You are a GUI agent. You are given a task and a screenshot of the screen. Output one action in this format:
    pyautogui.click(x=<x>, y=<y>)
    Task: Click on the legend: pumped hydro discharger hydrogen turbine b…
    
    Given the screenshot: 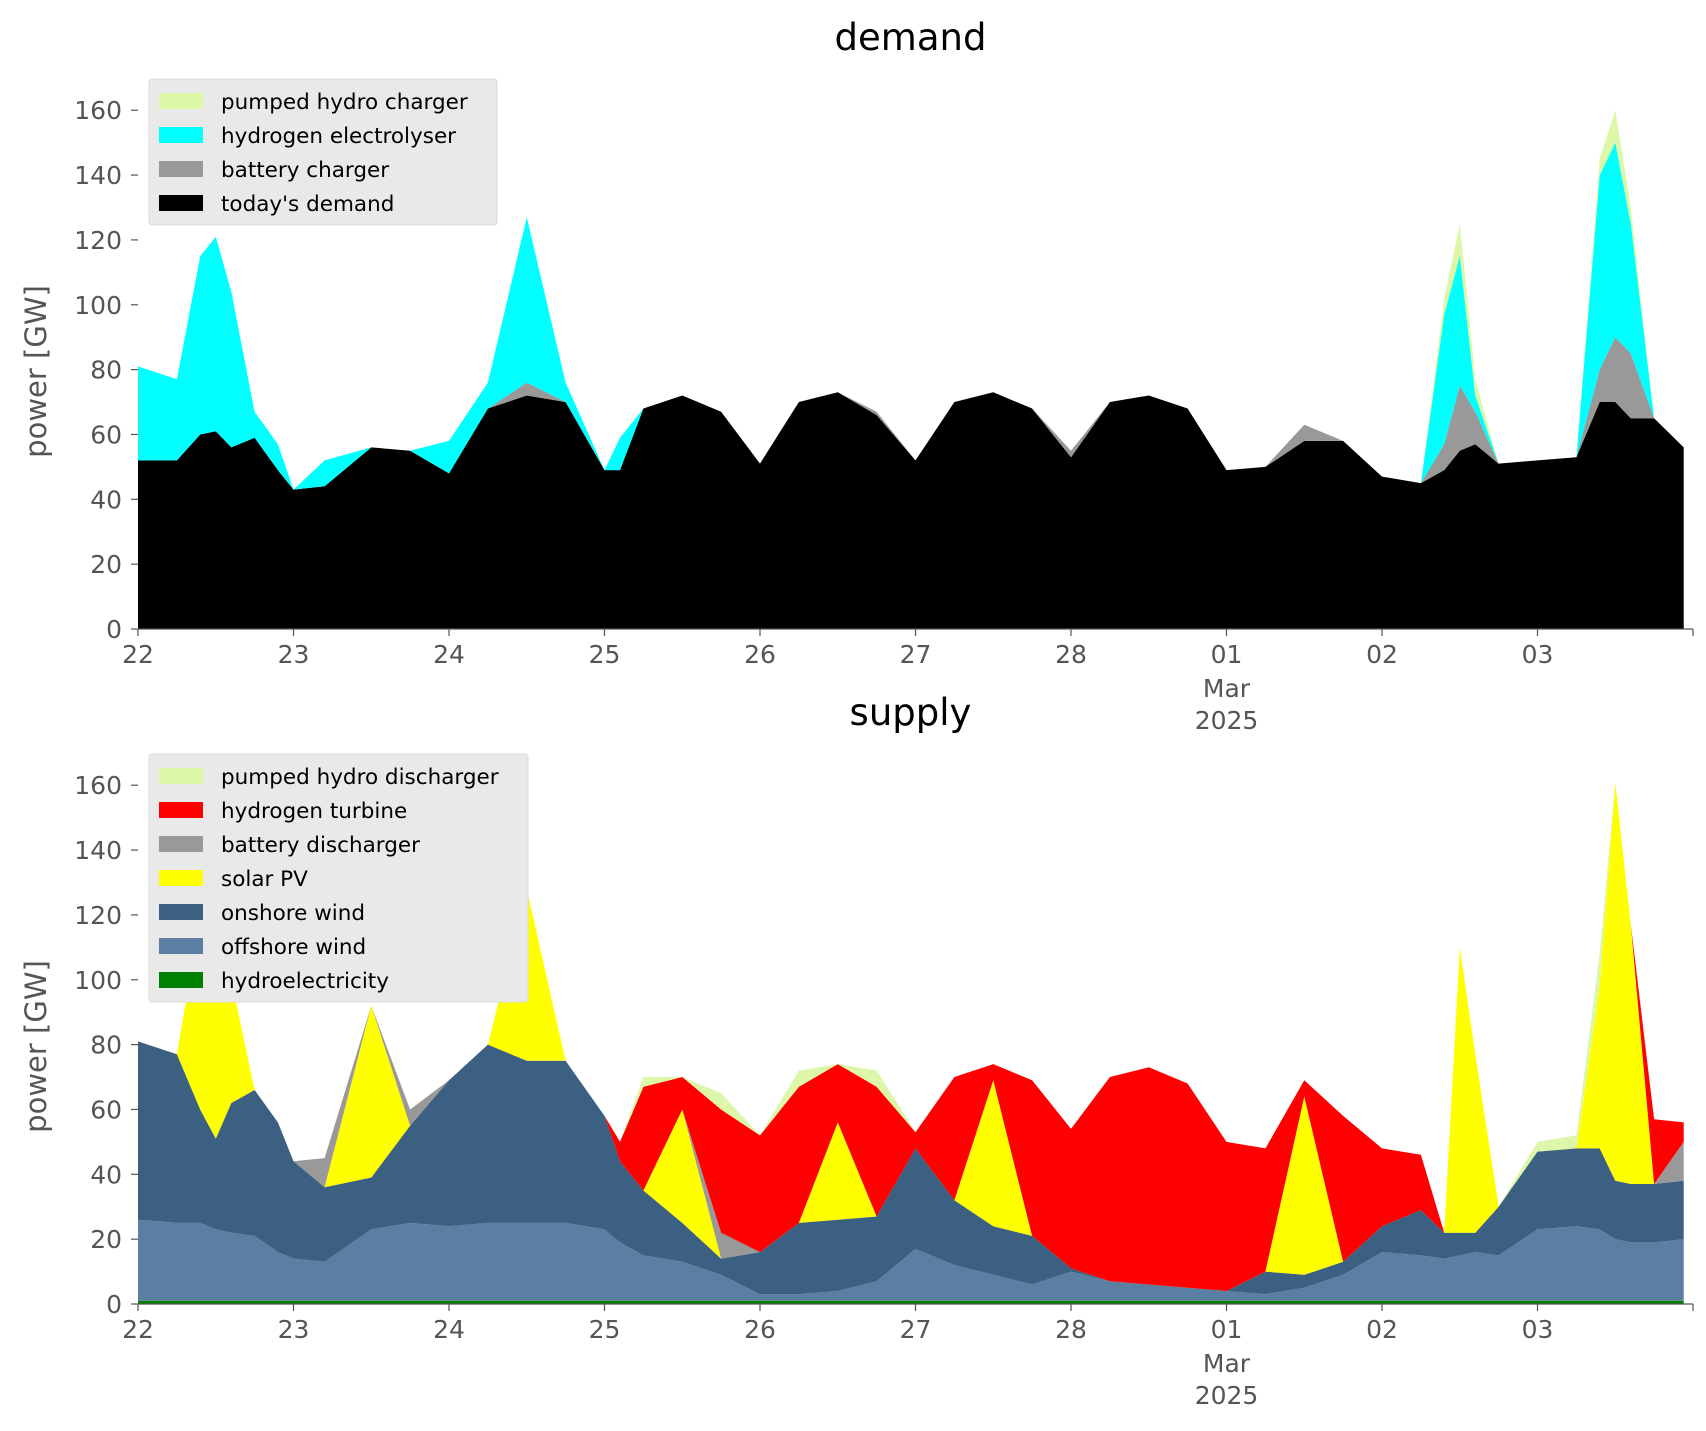 What is the action you would take?
    pyautogui.click(x=338, y=878)
    